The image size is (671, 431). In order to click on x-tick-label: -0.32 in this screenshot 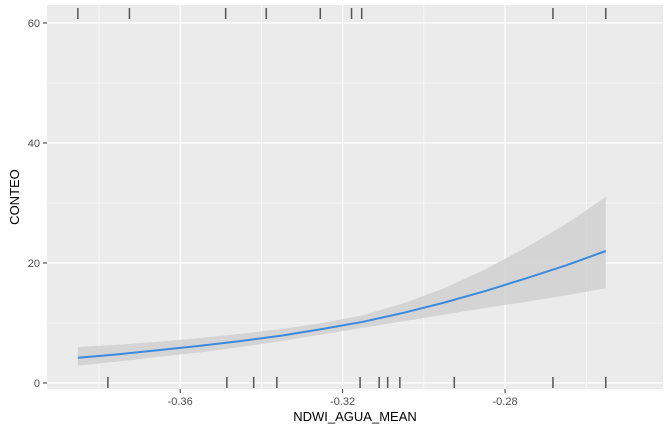, I will do `click(342, 402)`.